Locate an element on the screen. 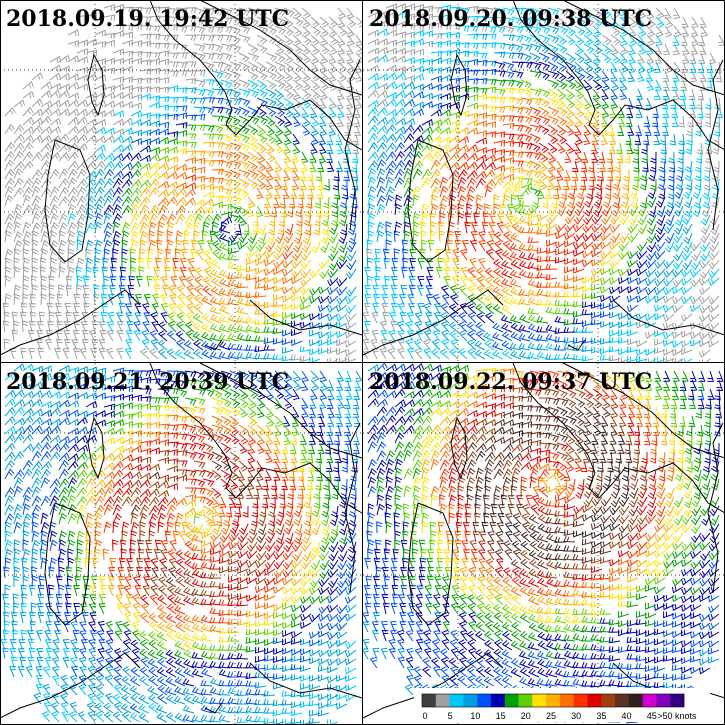 The width and height of the screenshot is (725, 725). colorbar-label: >50 knots is located at coordinates (677, 716).